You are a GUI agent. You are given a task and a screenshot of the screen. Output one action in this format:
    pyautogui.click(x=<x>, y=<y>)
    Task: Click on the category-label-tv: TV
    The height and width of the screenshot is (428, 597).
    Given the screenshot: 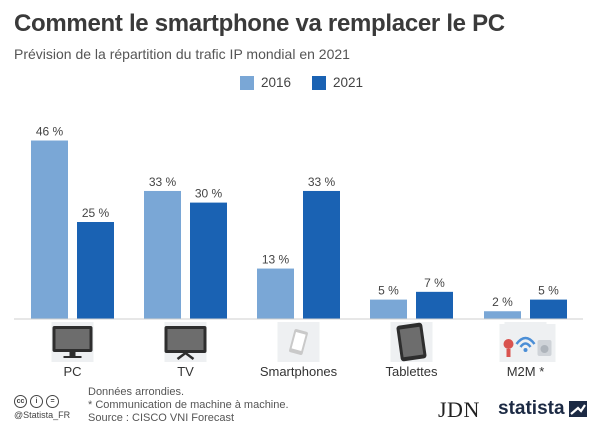 What is the action you would take?
    pyautogui.click(x=185, y=371)
    